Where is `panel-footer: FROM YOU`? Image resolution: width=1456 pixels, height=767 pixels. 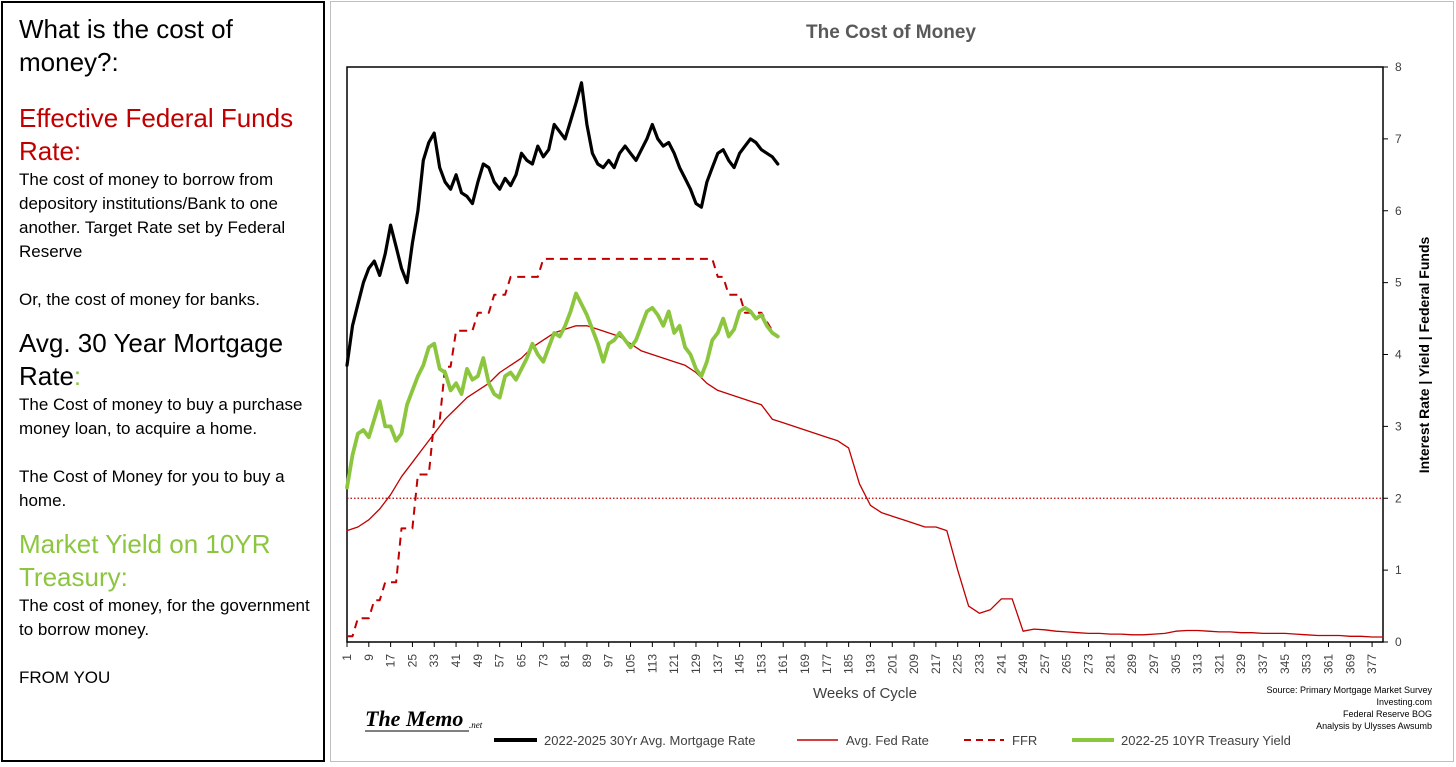
panel-footer: FROM YOU is located at coordinates (65, 677).